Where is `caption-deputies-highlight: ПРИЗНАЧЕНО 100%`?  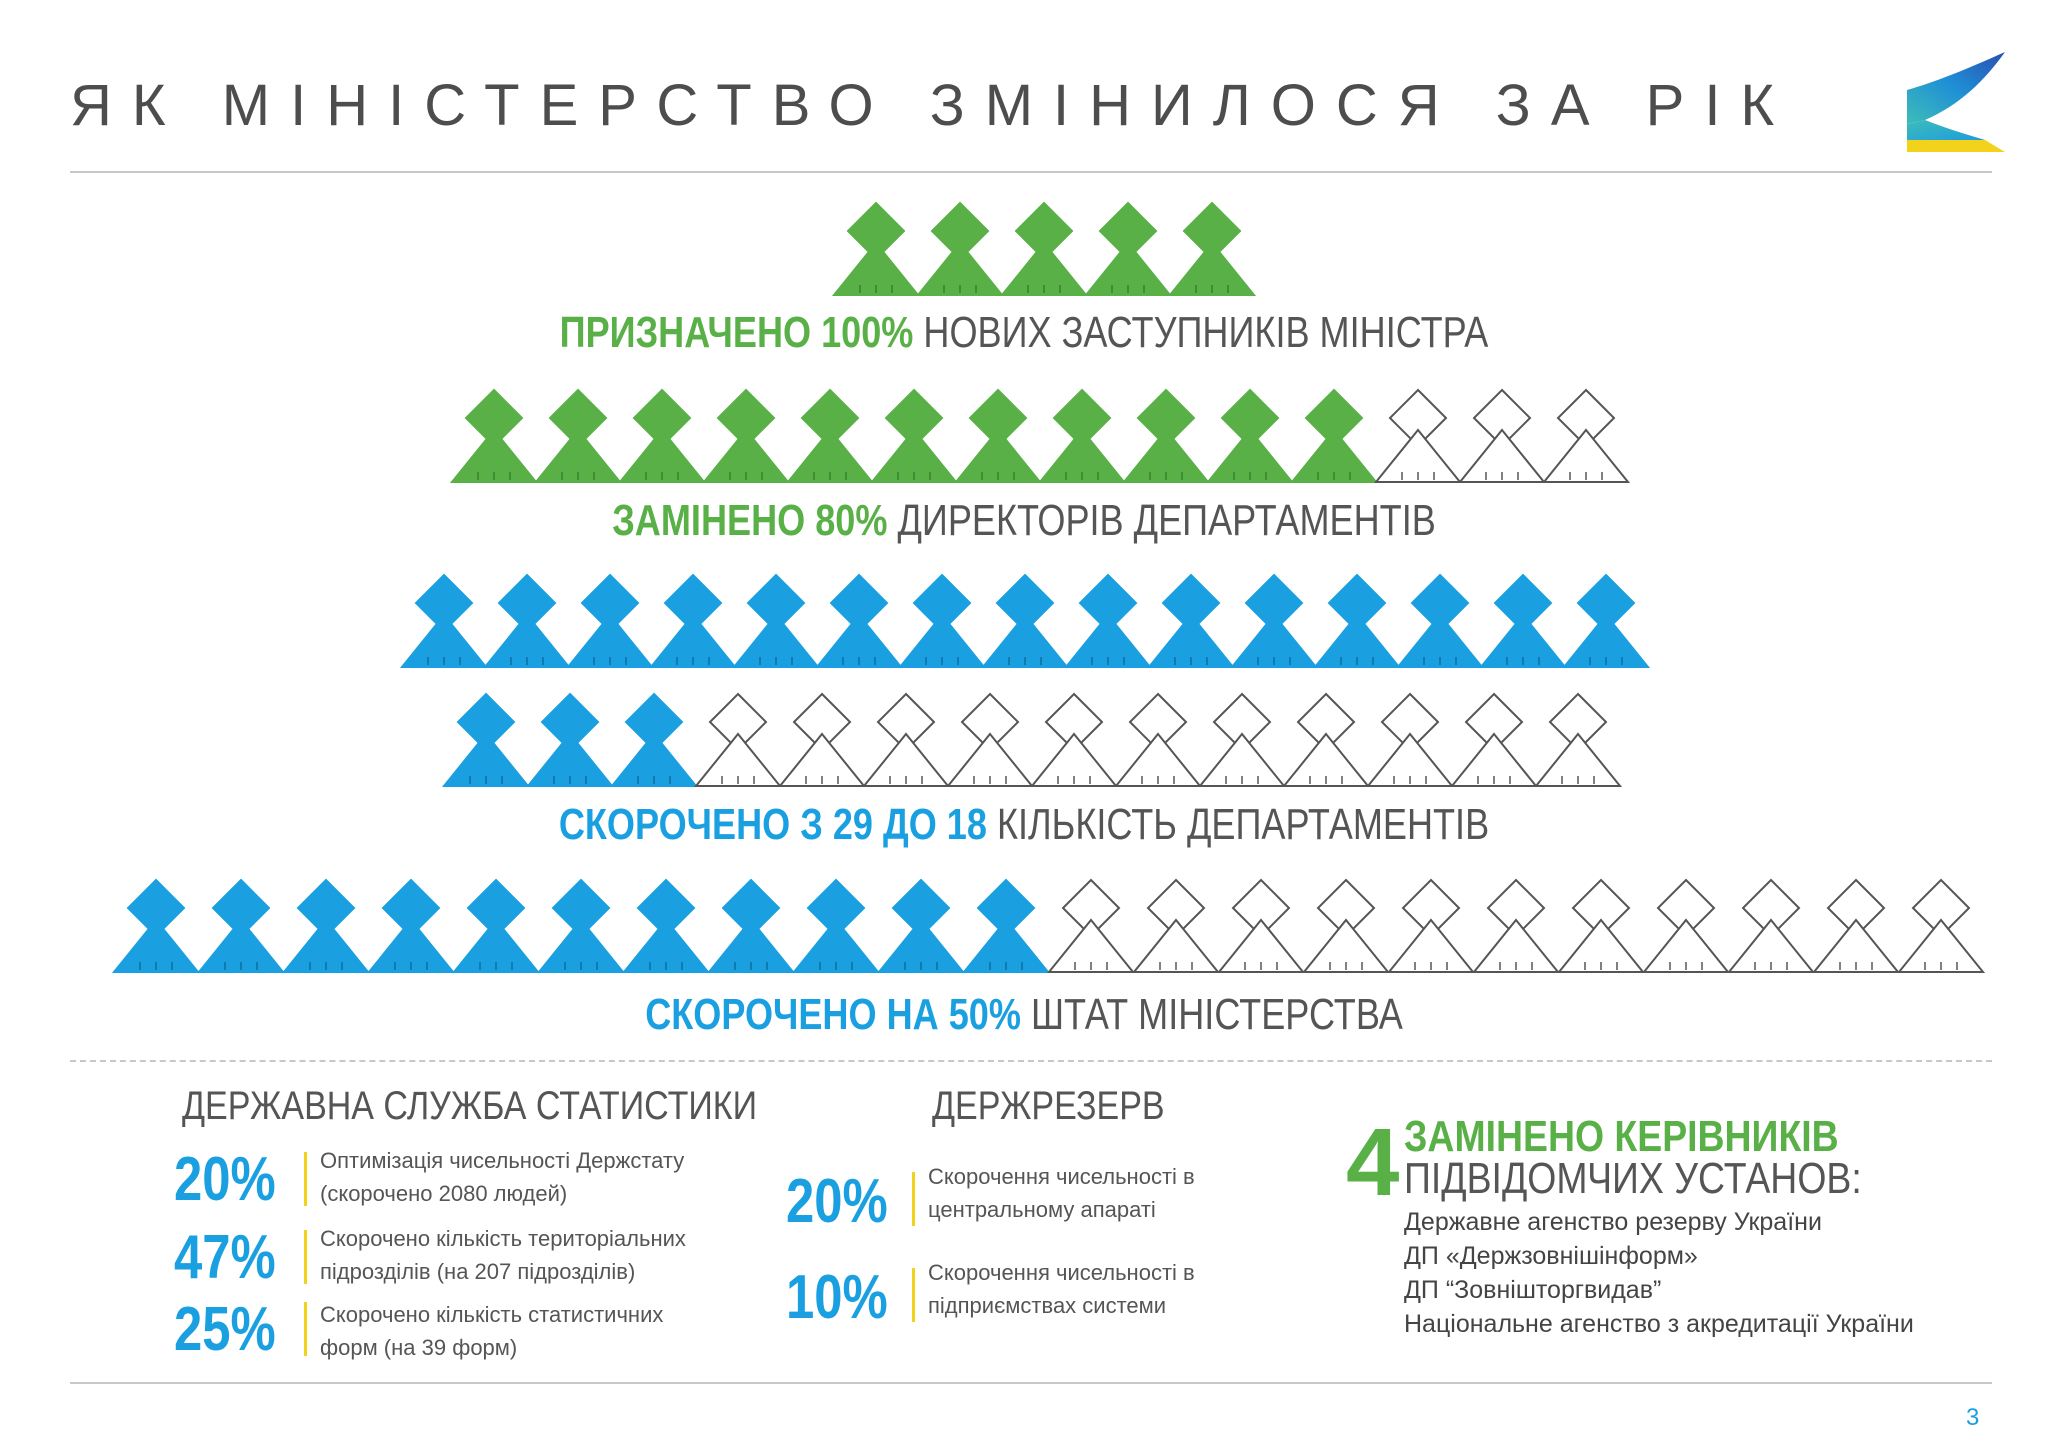 caption-deputies-highlight: ПРИЗНАЧЕНО 100% is located at coordinates (736, 332).